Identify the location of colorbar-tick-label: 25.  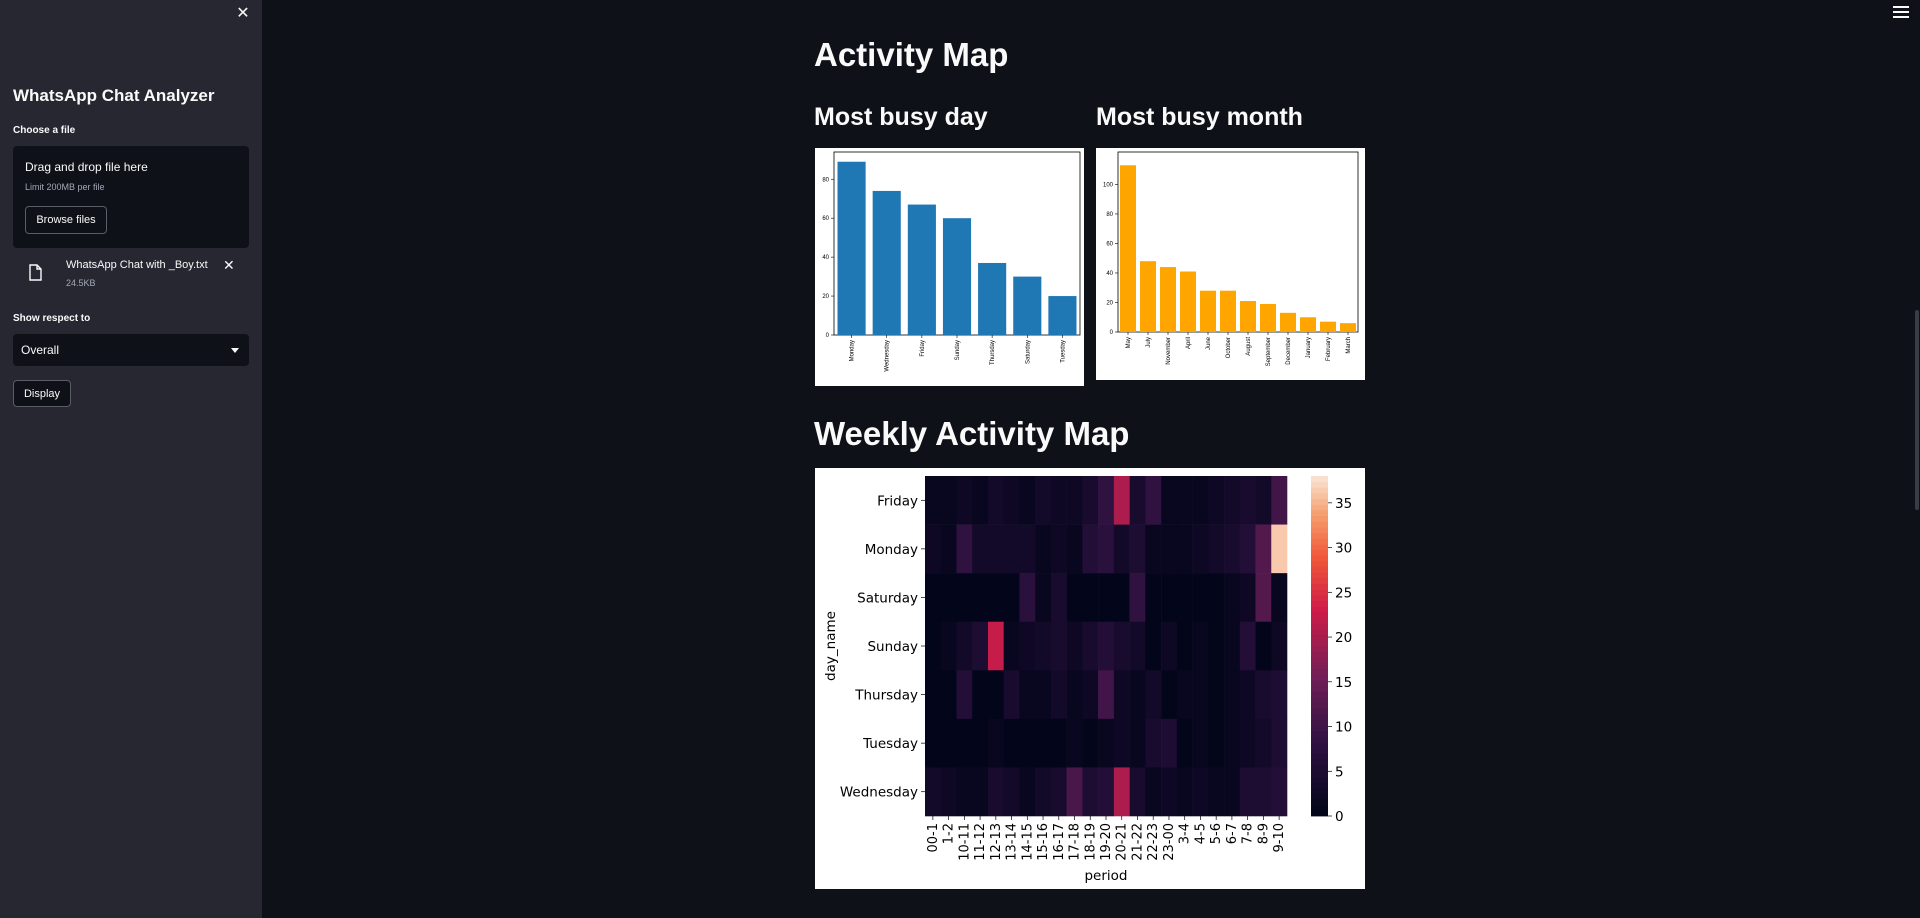
(1343, 593).